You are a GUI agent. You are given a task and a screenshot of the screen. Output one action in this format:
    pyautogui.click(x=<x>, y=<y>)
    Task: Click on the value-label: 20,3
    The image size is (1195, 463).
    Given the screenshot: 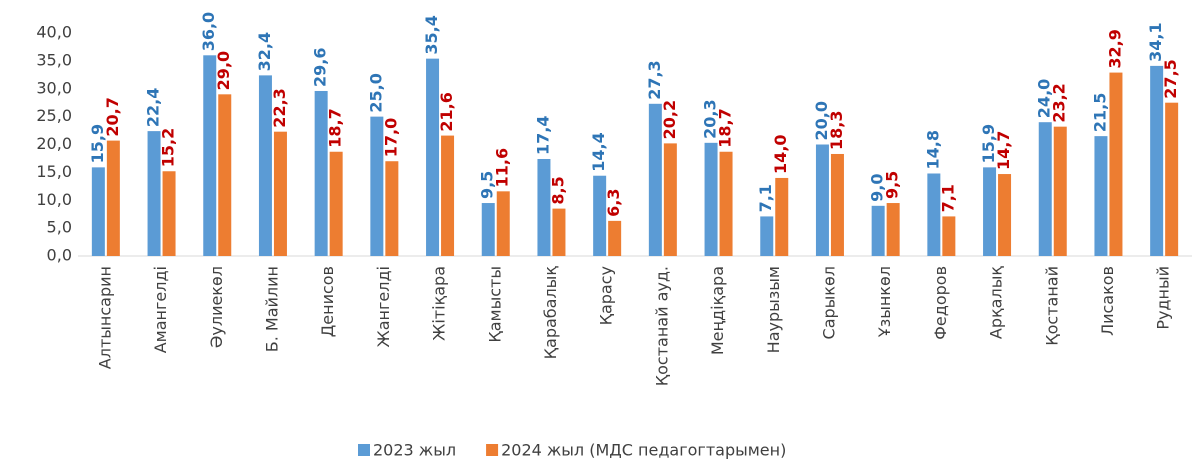 What is the action you would take?
    pyautogui.click(x=710, y=118)
    